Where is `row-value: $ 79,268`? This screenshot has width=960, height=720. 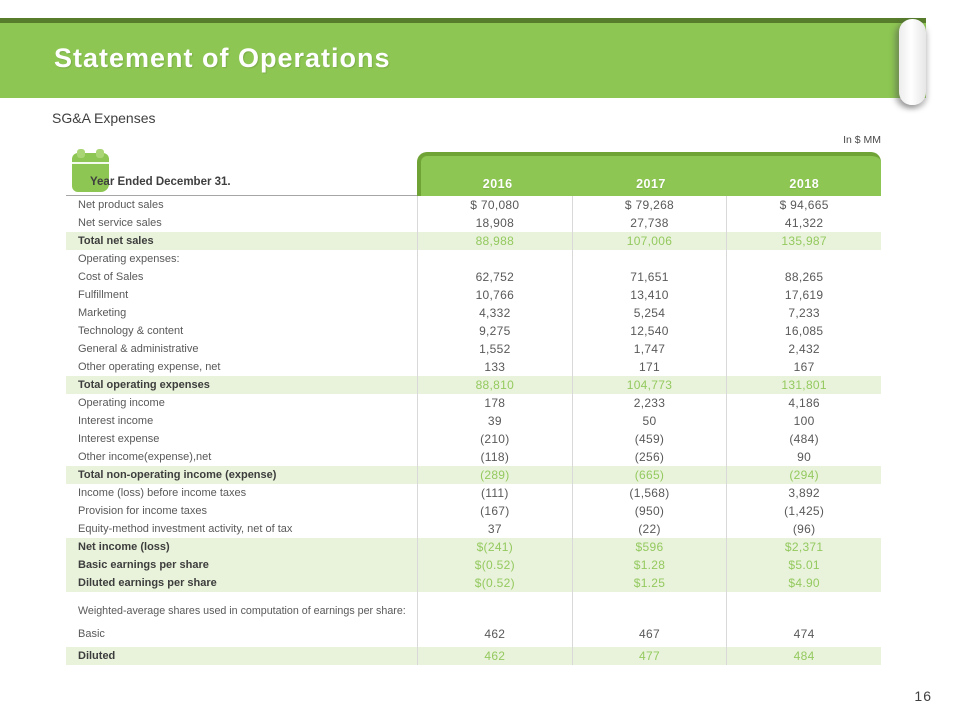
row-value: $ 79,268 is located at coordinates (649, 205).